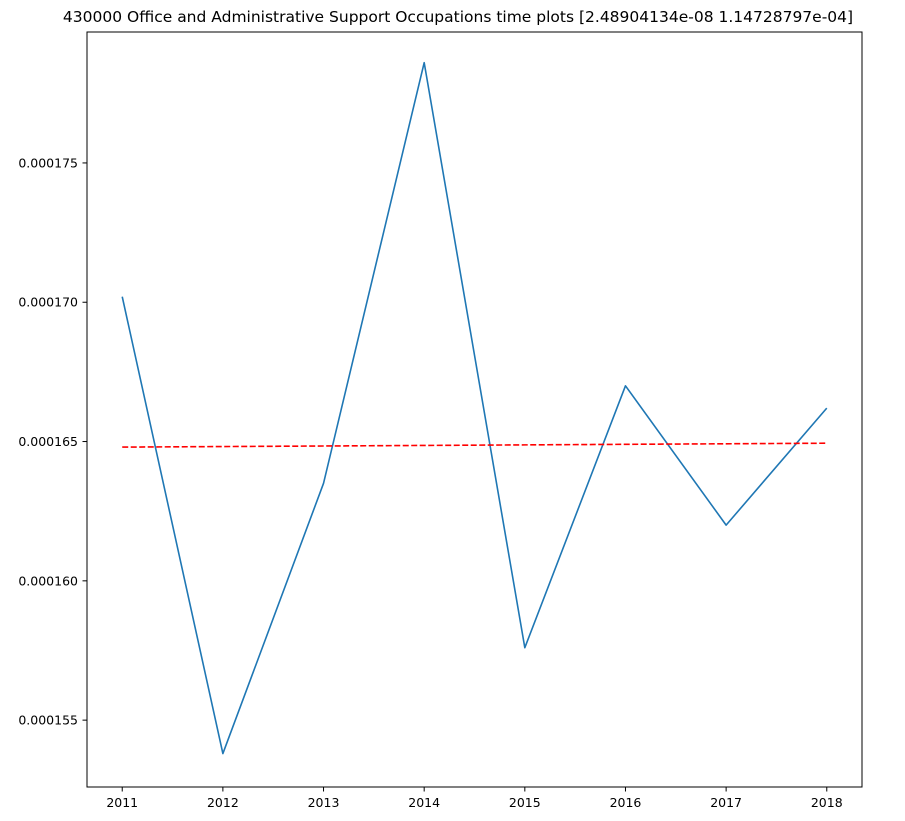 This screenshot has height=821, width=905. What do you see at coordinates (48, 441) in the screenshot?
I see `y-tick-label: 0.000165` at bounding box center [48, 441].